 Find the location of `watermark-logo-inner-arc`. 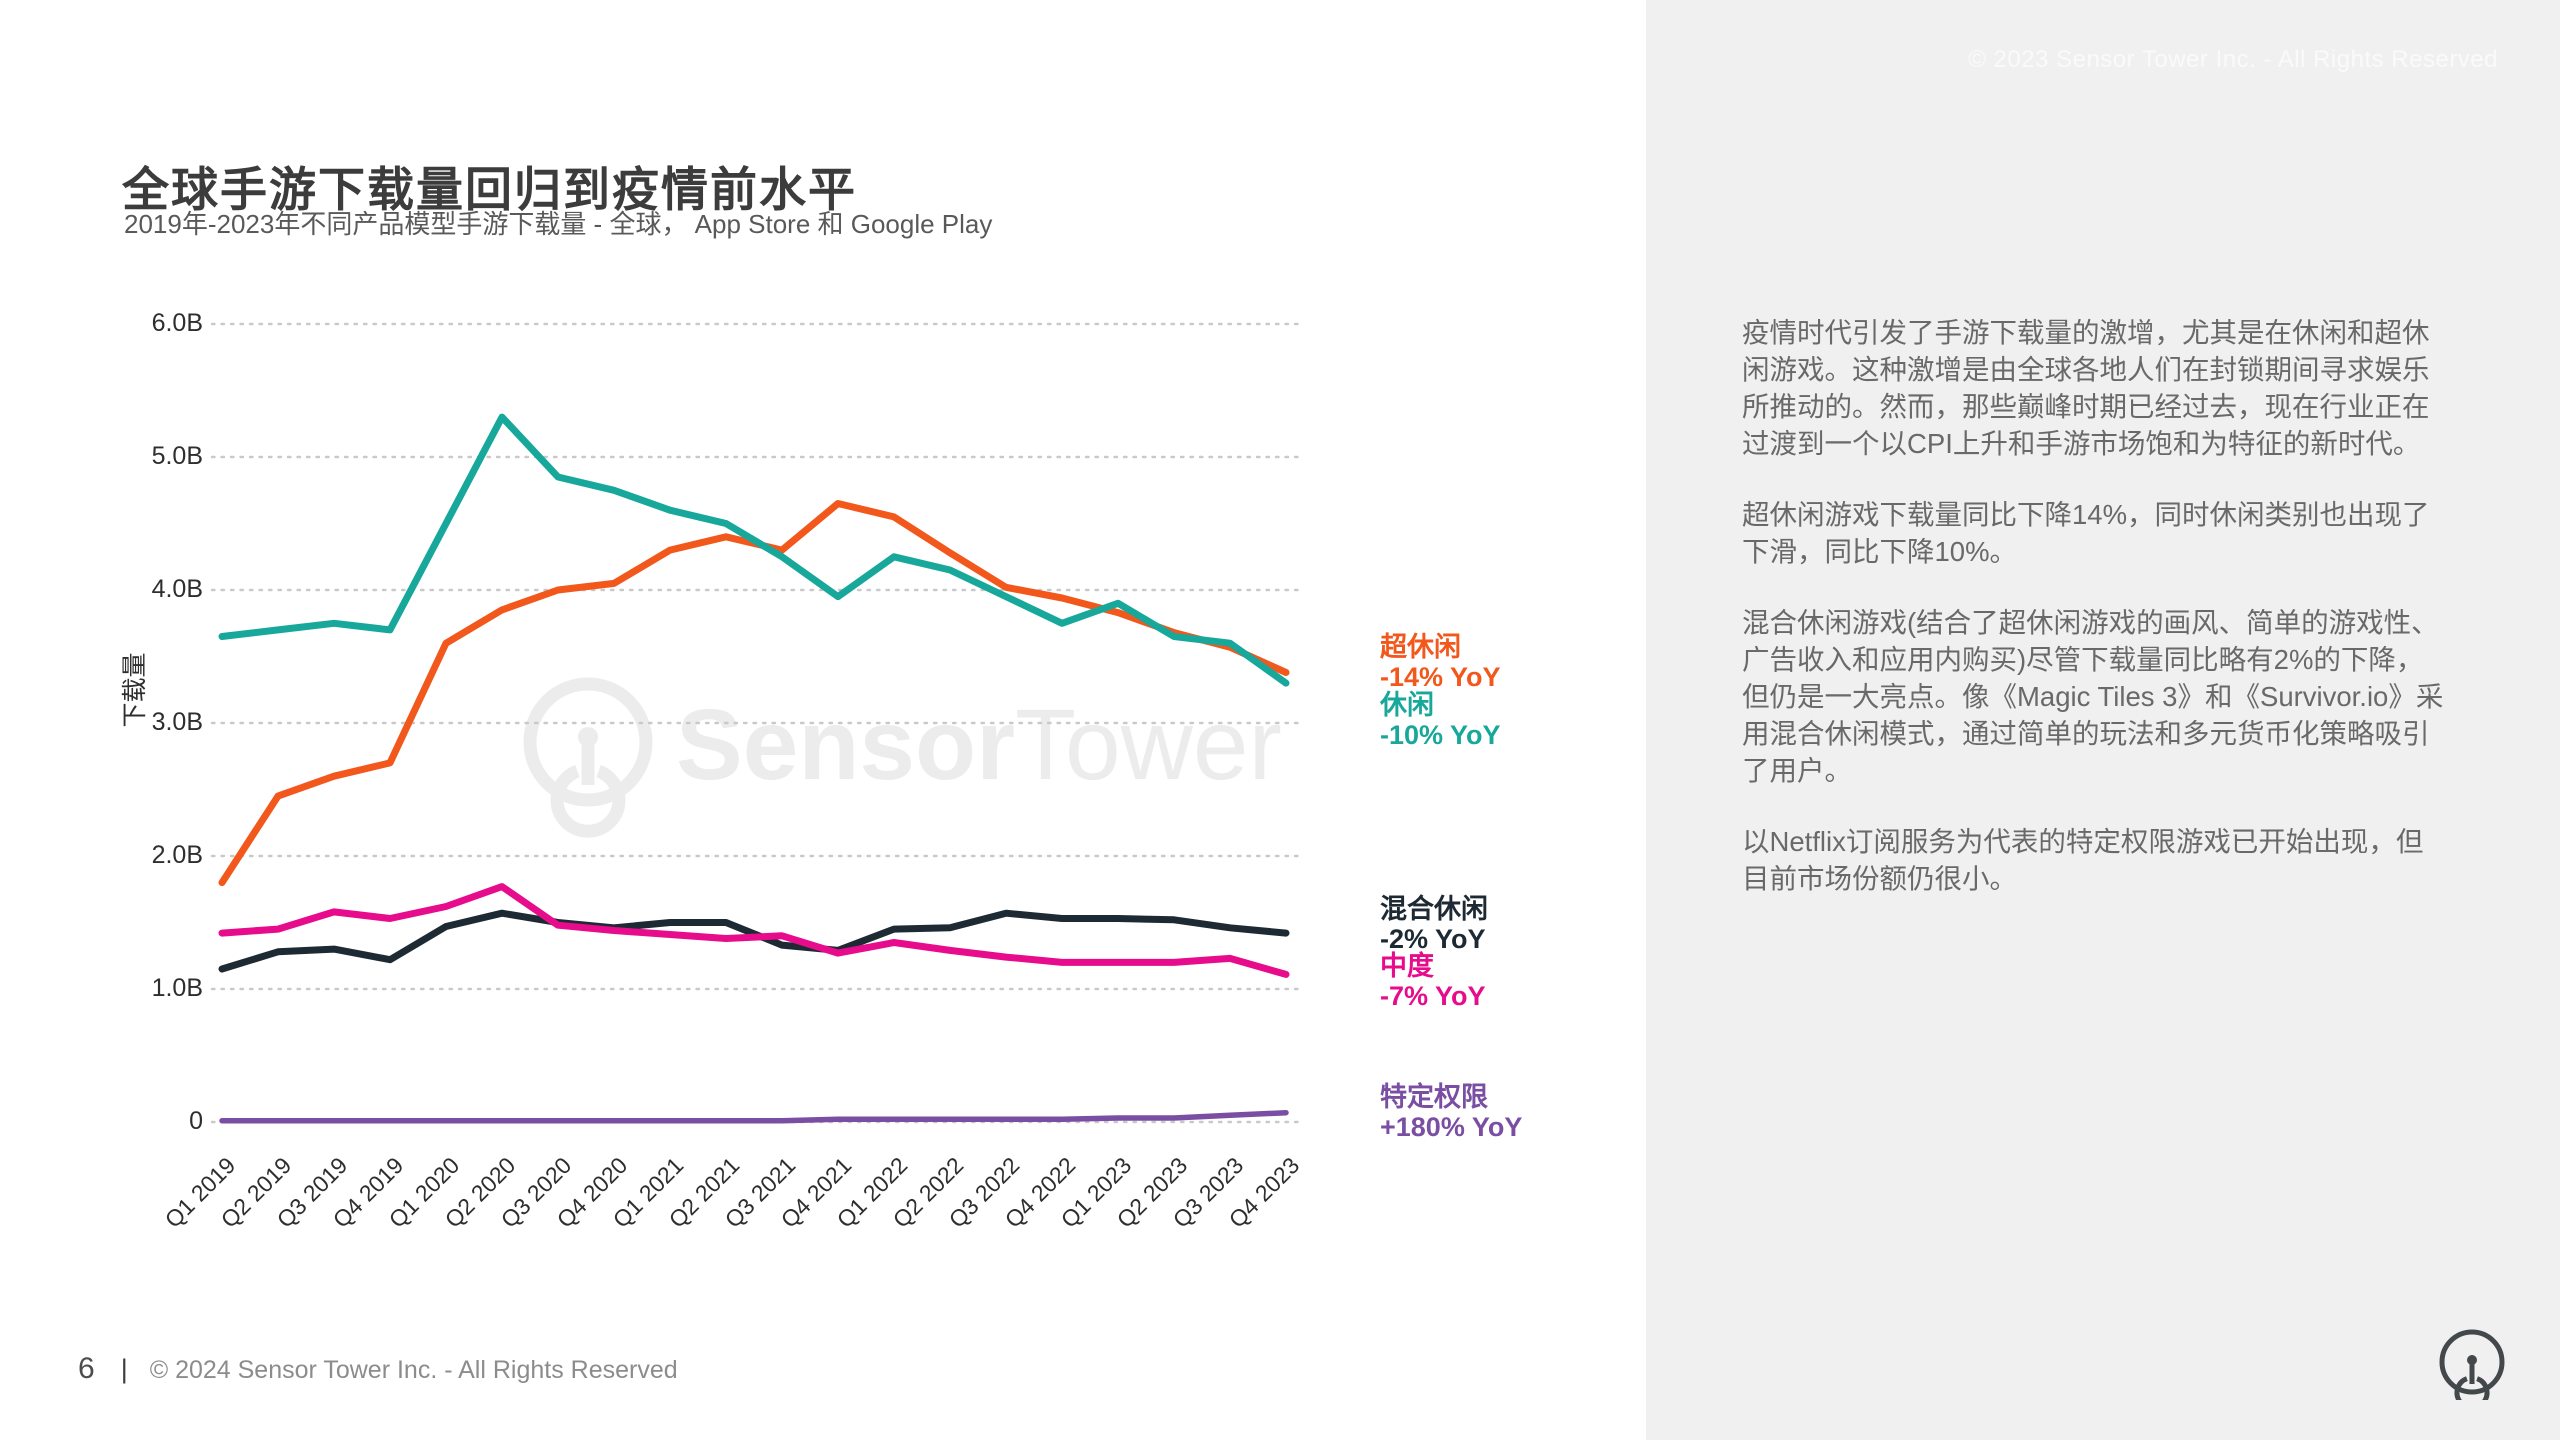

watermark-logo-inner-arc is located at coordinates (588, 801).